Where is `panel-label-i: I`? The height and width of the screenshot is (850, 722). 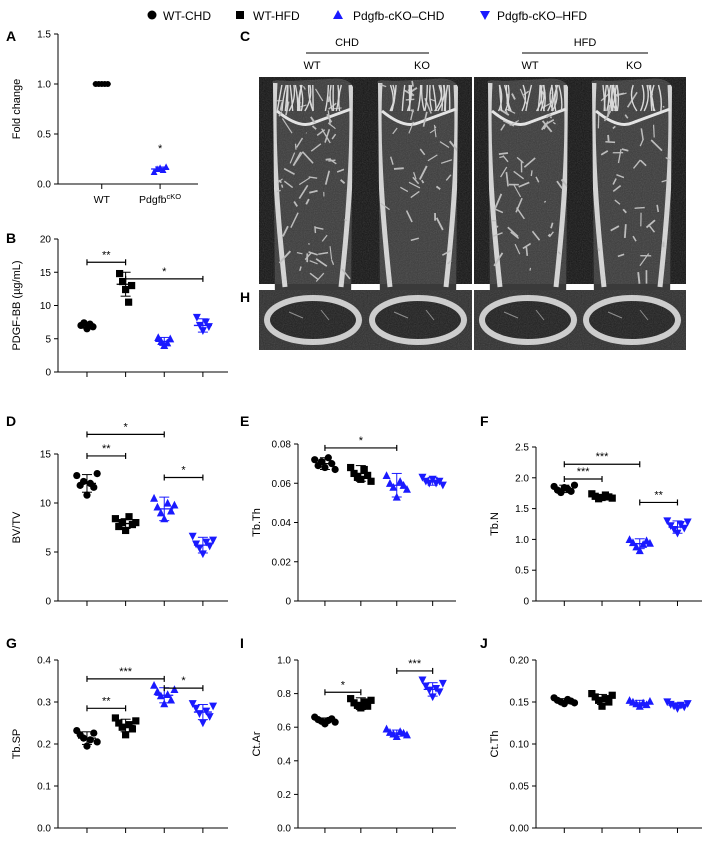
panel-label-i: I is located at coordinates (242, 643).